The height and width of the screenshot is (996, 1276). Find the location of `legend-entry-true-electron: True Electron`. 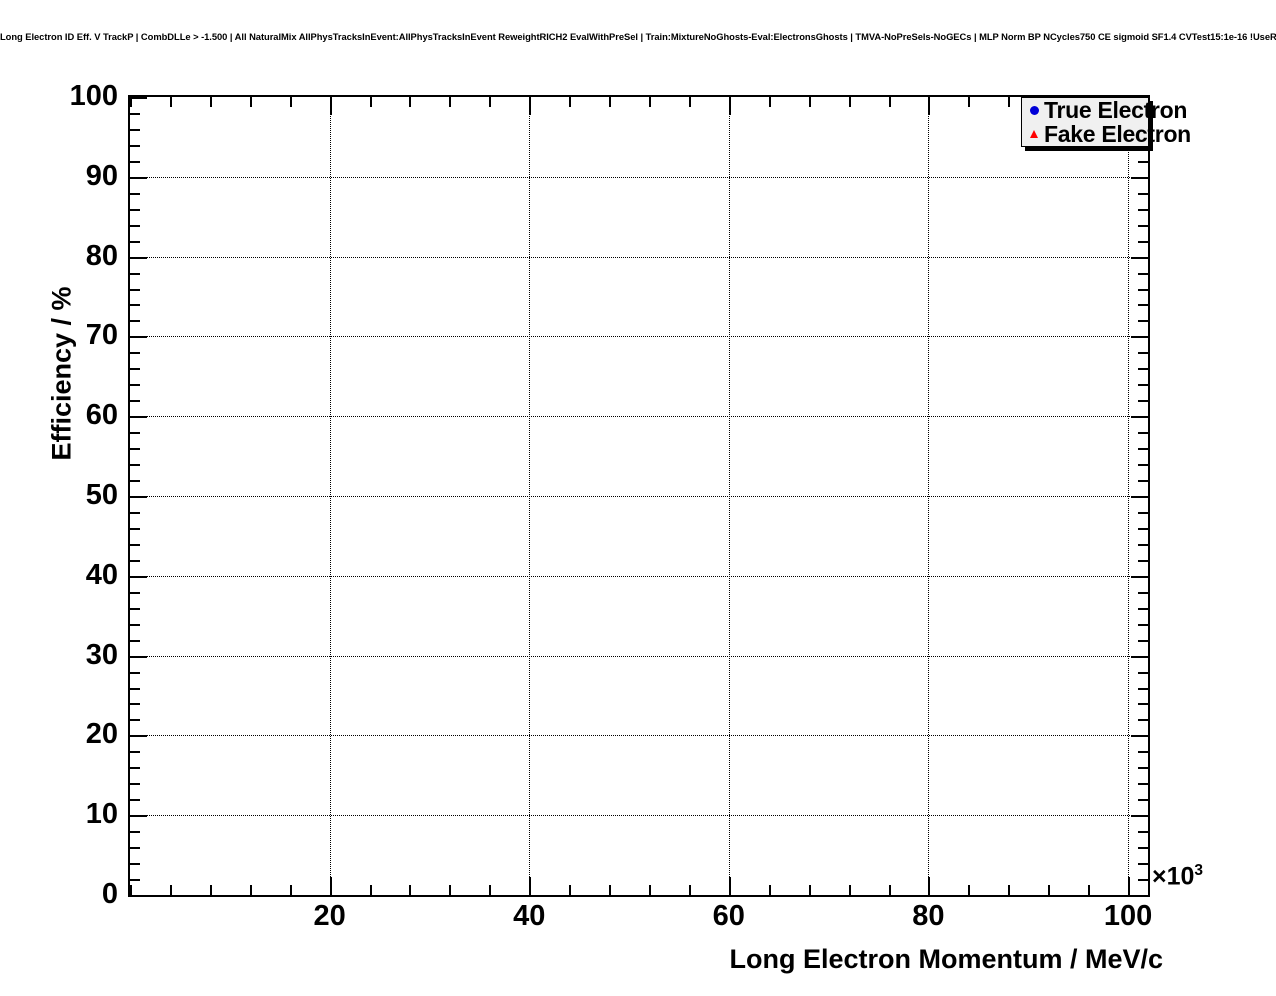

legend-entry-true-electron: True Electron is located at coordinates (1106, 110).